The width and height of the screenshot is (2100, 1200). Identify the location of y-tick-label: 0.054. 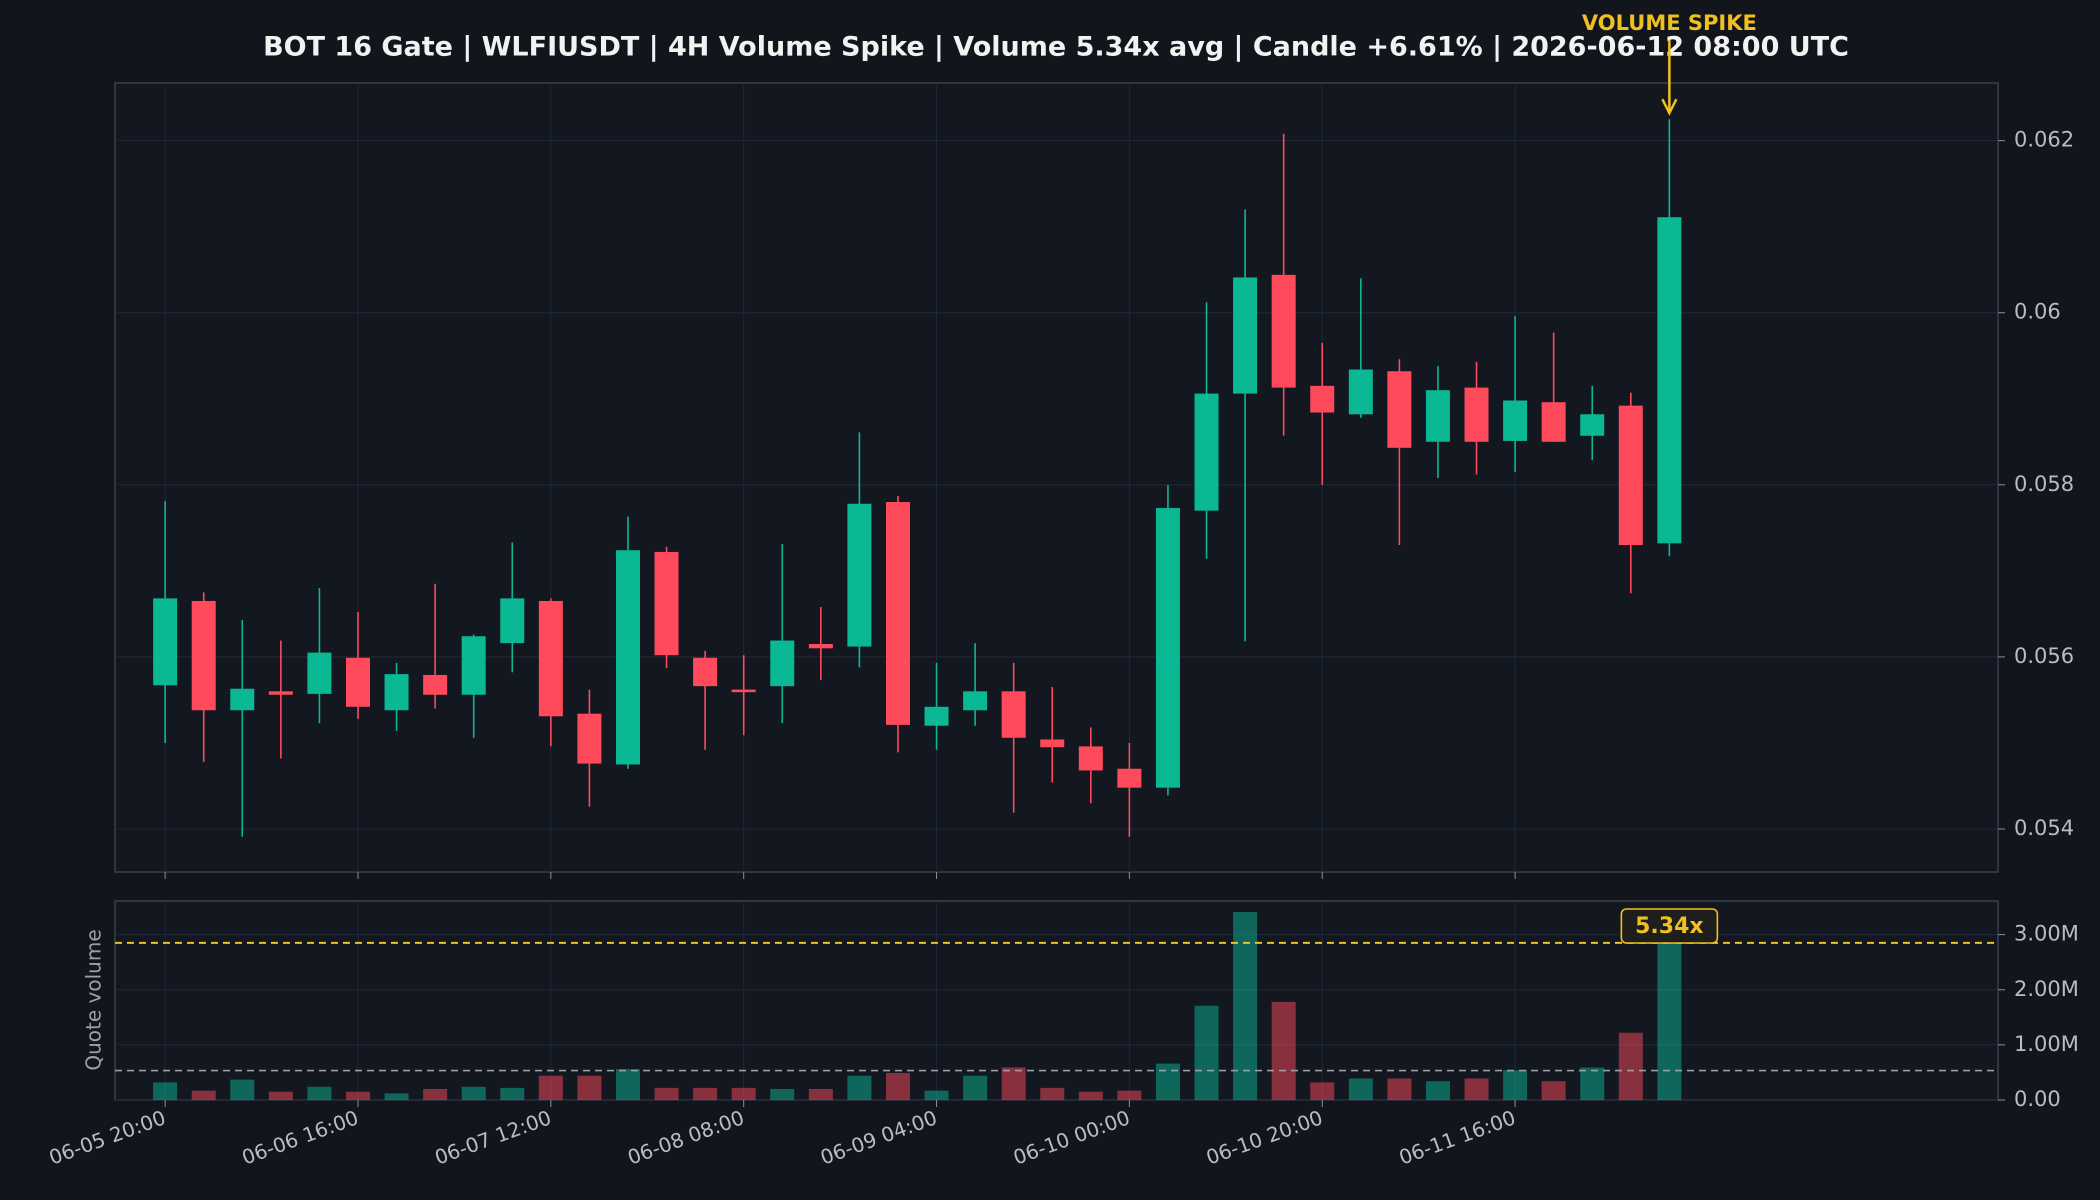
(2044, 828).